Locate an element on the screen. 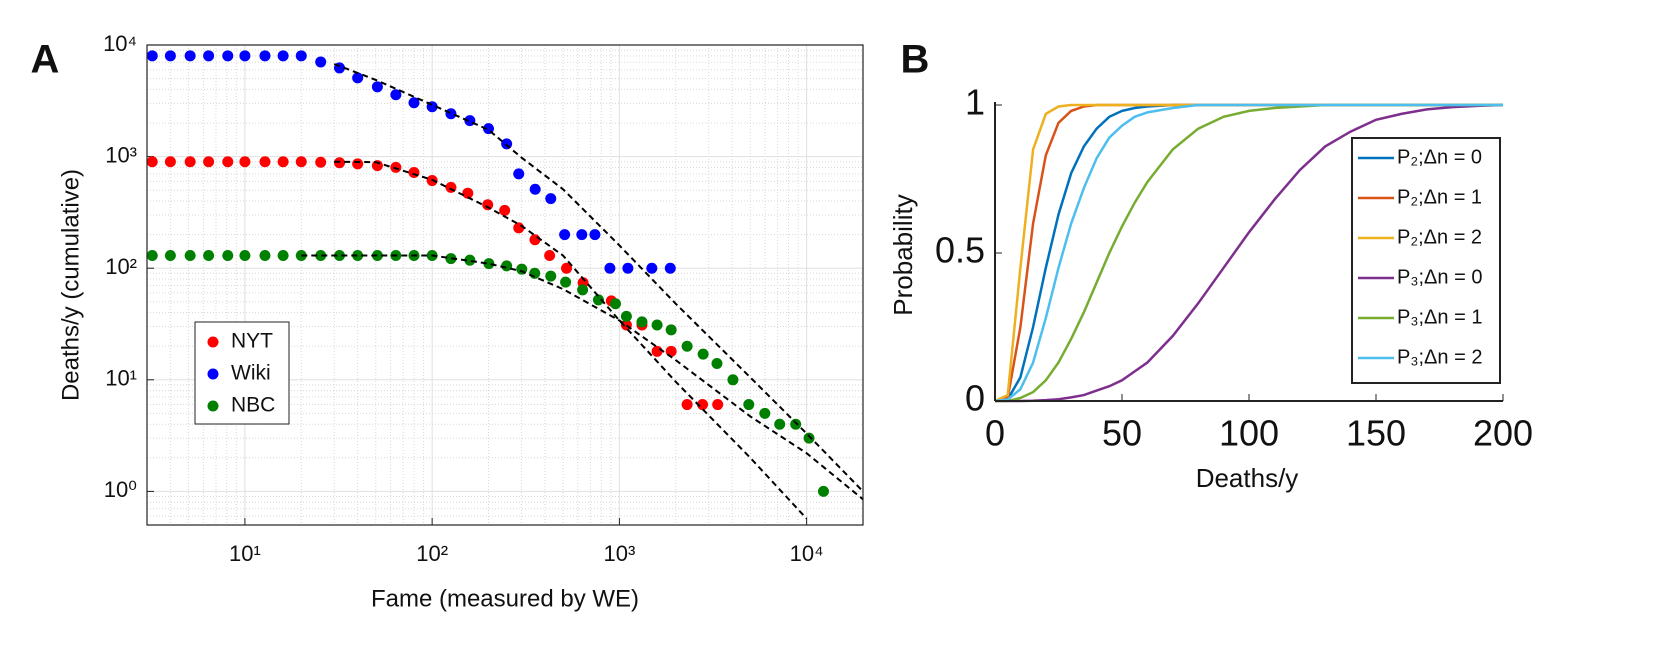  y-tick-label: 0.5 is located at coordinates (960, 250).